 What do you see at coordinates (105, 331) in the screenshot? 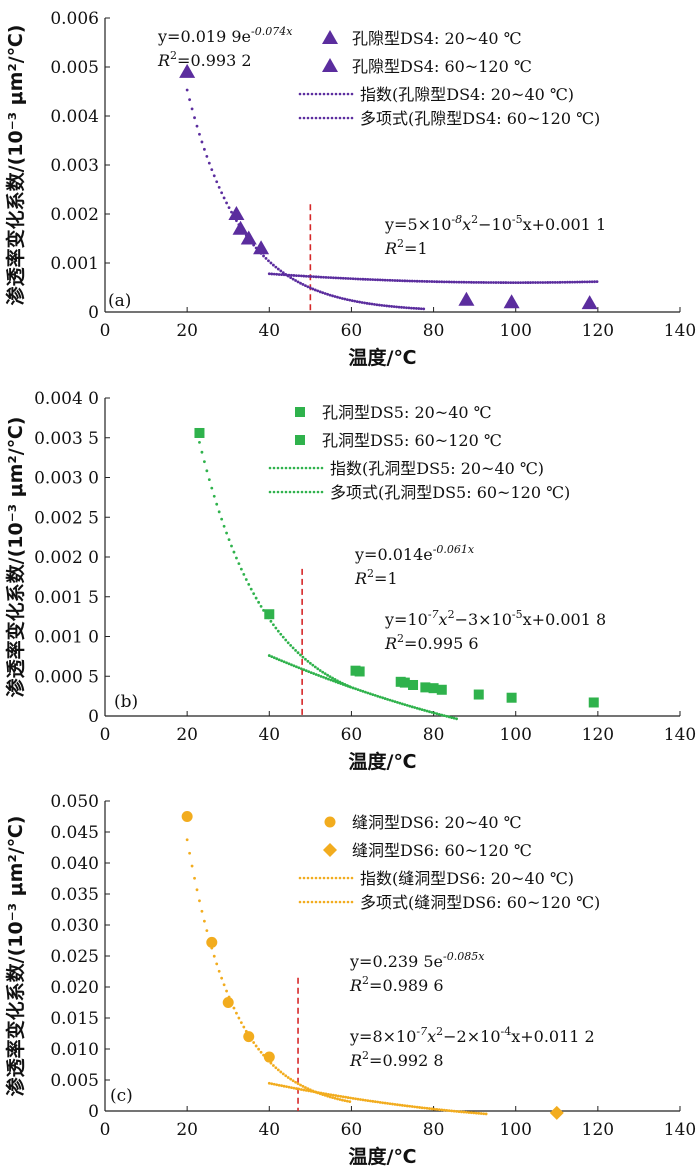
I see `x-tick-label: 0` at bounding box center [105, 331].